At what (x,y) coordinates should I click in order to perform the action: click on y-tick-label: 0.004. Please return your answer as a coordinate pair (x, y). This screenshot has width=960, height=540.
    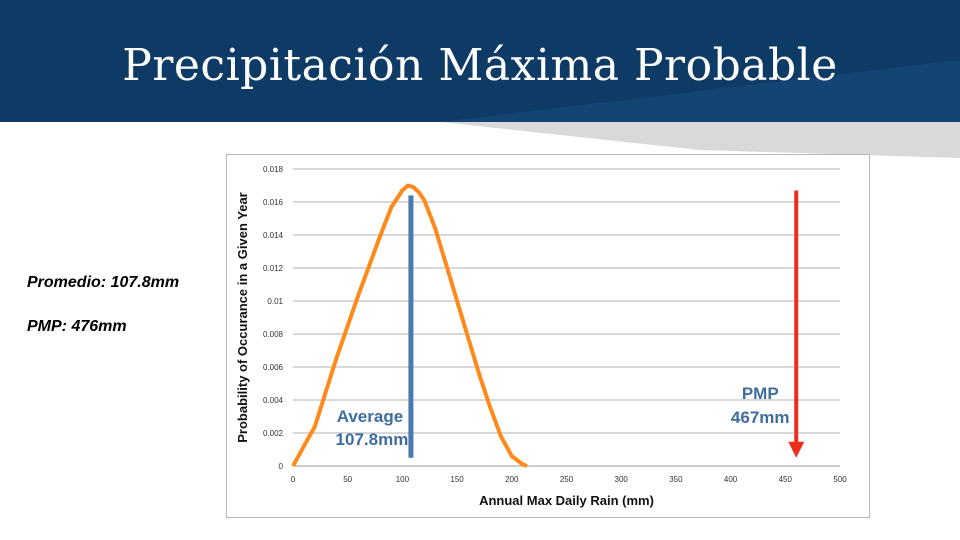
    Looking at the image, I should click on (273, 400).